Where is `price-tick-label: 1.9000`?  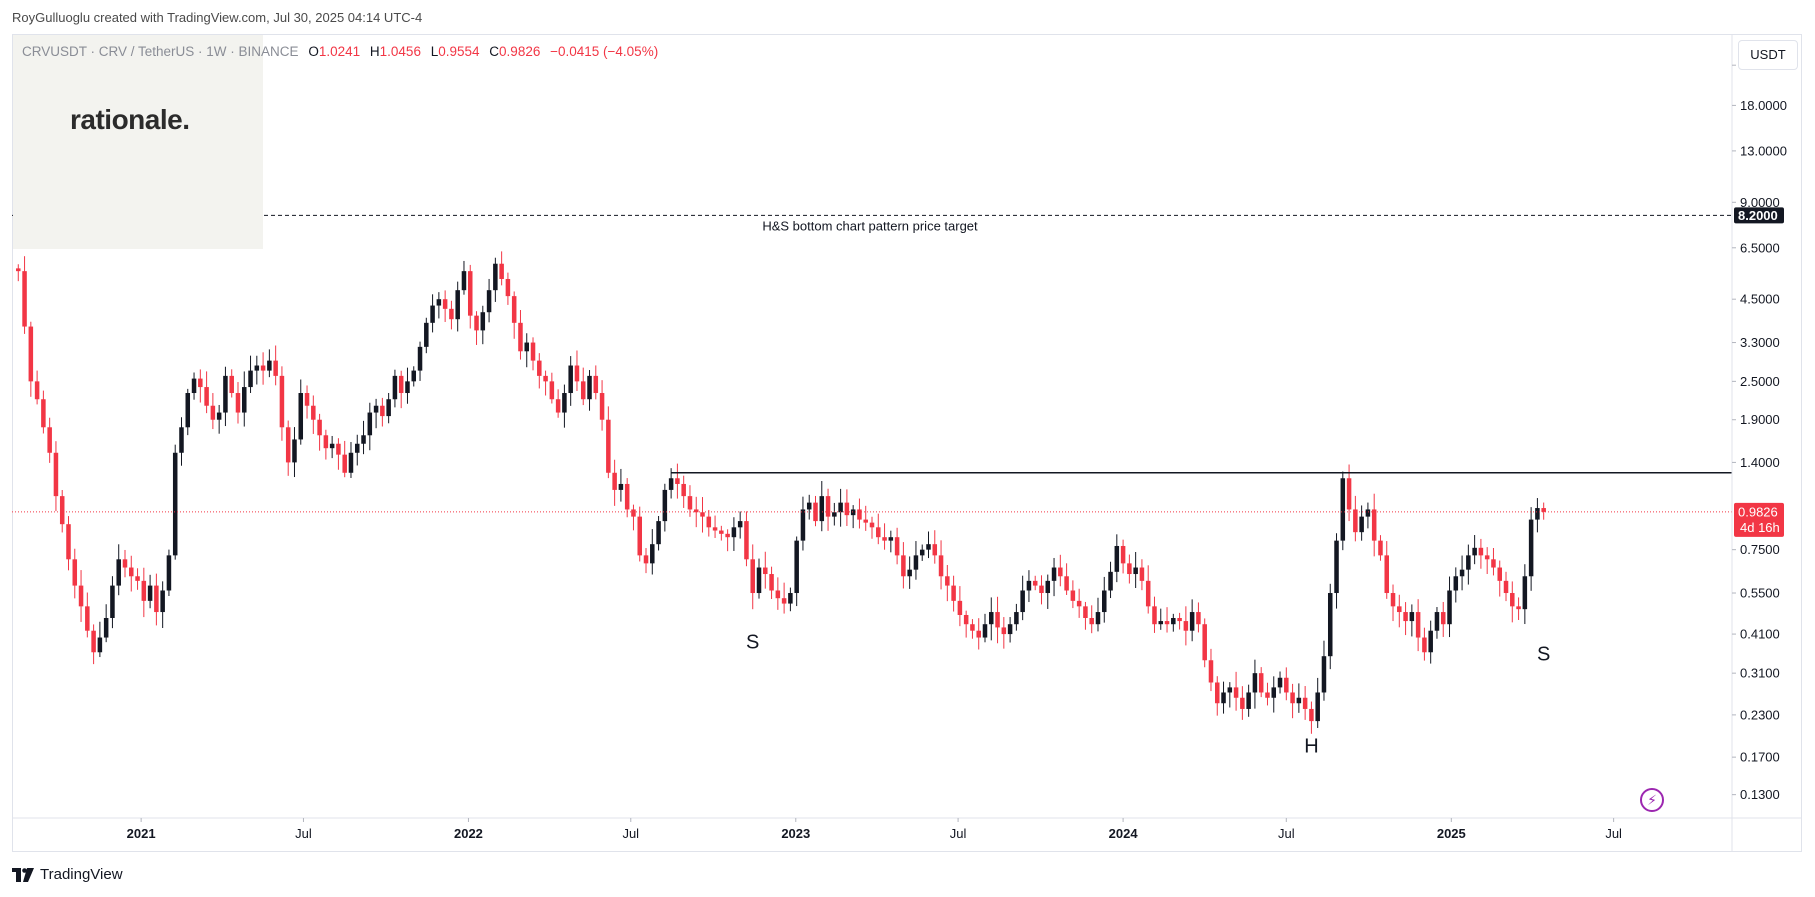 price-tick-label: 1.9000 is located at coordinates (1760, 419).